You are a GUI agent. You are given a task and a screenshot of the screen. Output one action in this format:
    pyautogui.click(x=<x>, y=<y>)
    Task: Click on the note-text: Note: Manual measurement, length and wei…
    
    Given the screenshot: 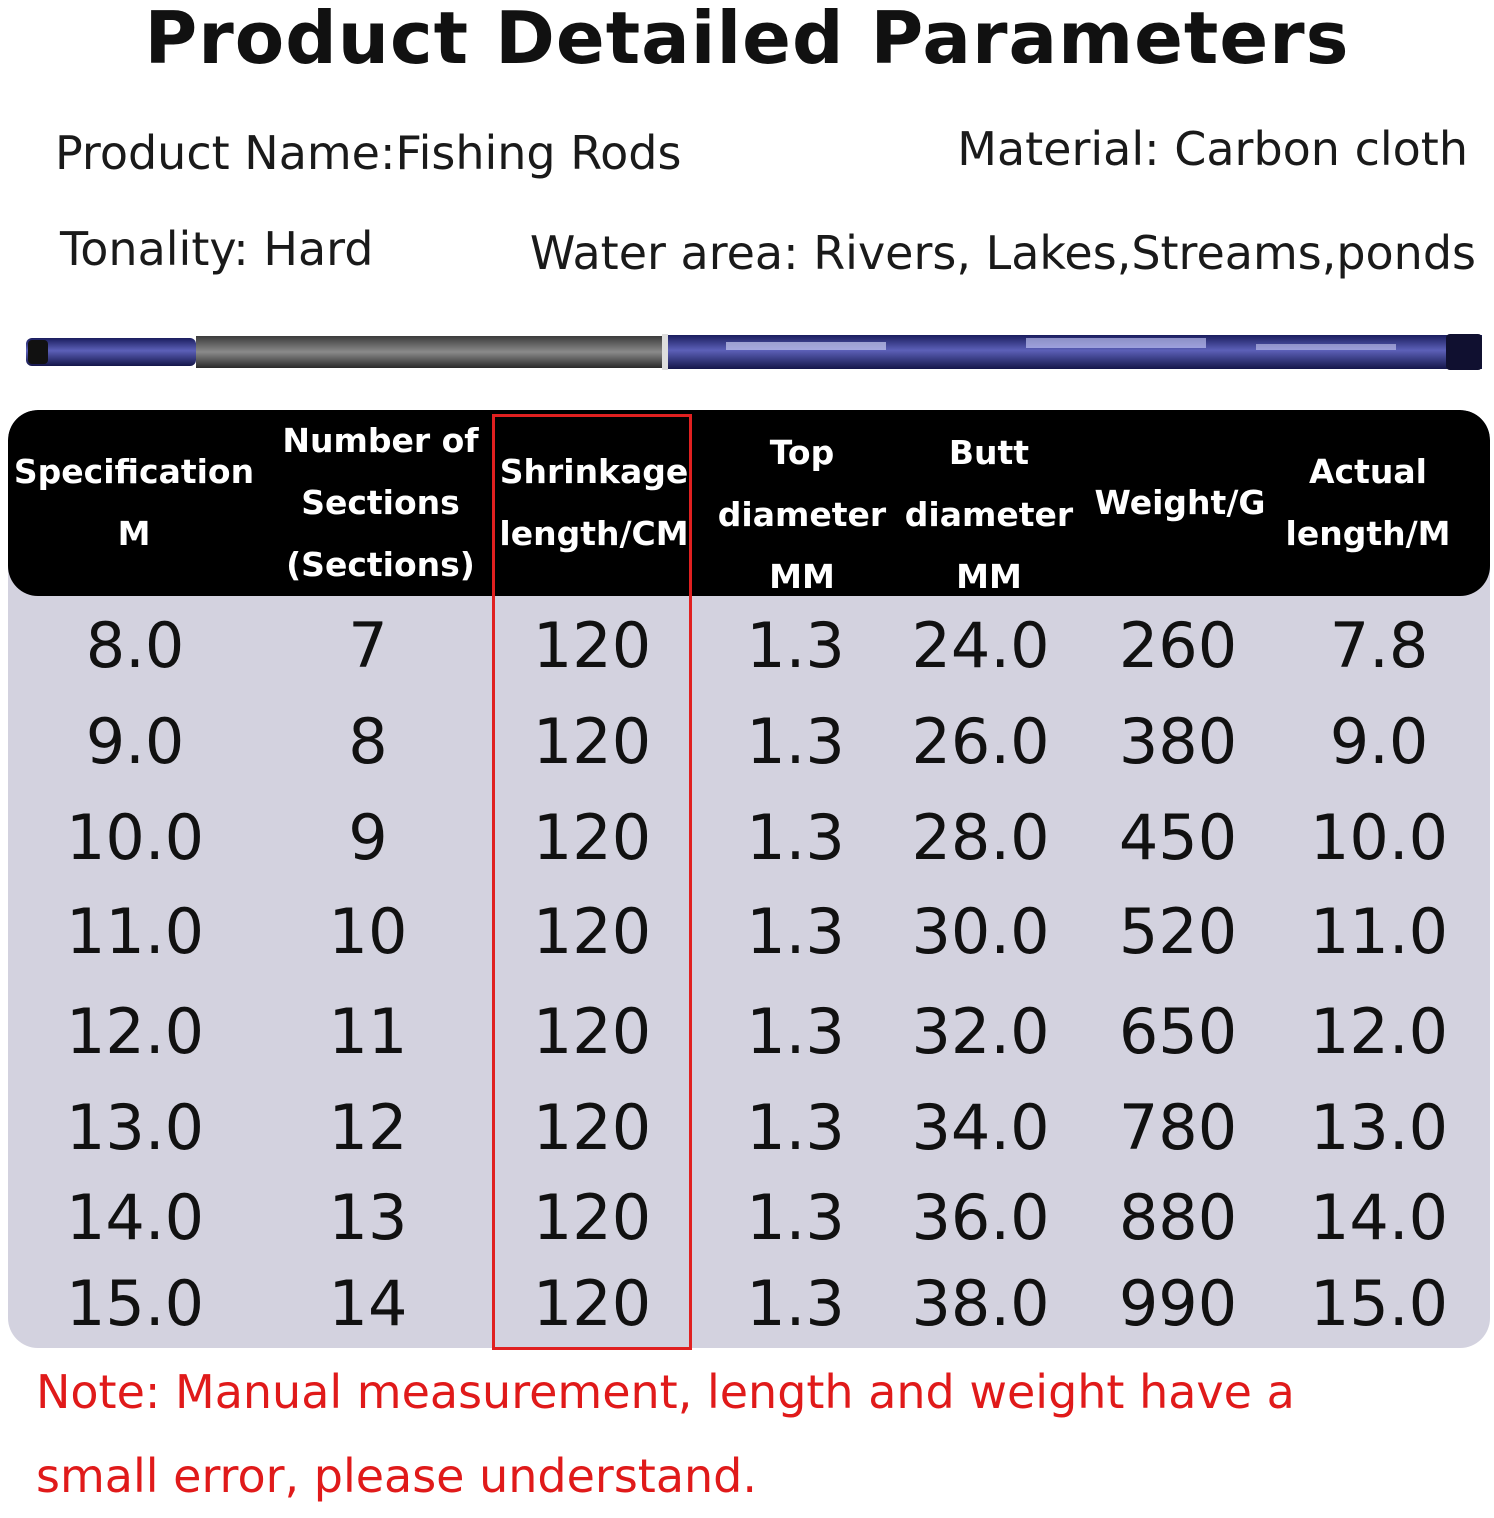 What is the action you would take?
    pyautogui.click(x=665, y=1434)
    